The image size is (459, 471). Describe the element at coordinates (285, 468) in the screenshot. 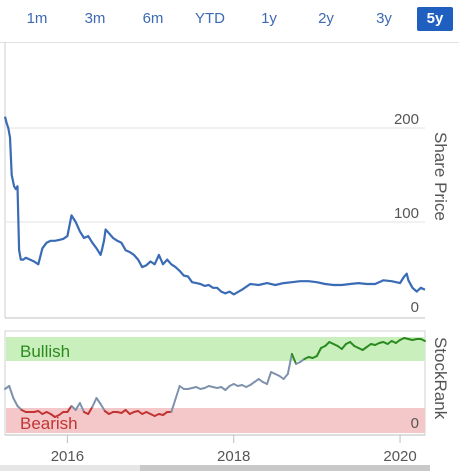

I see `navigator-scroll-thumb` at that location.